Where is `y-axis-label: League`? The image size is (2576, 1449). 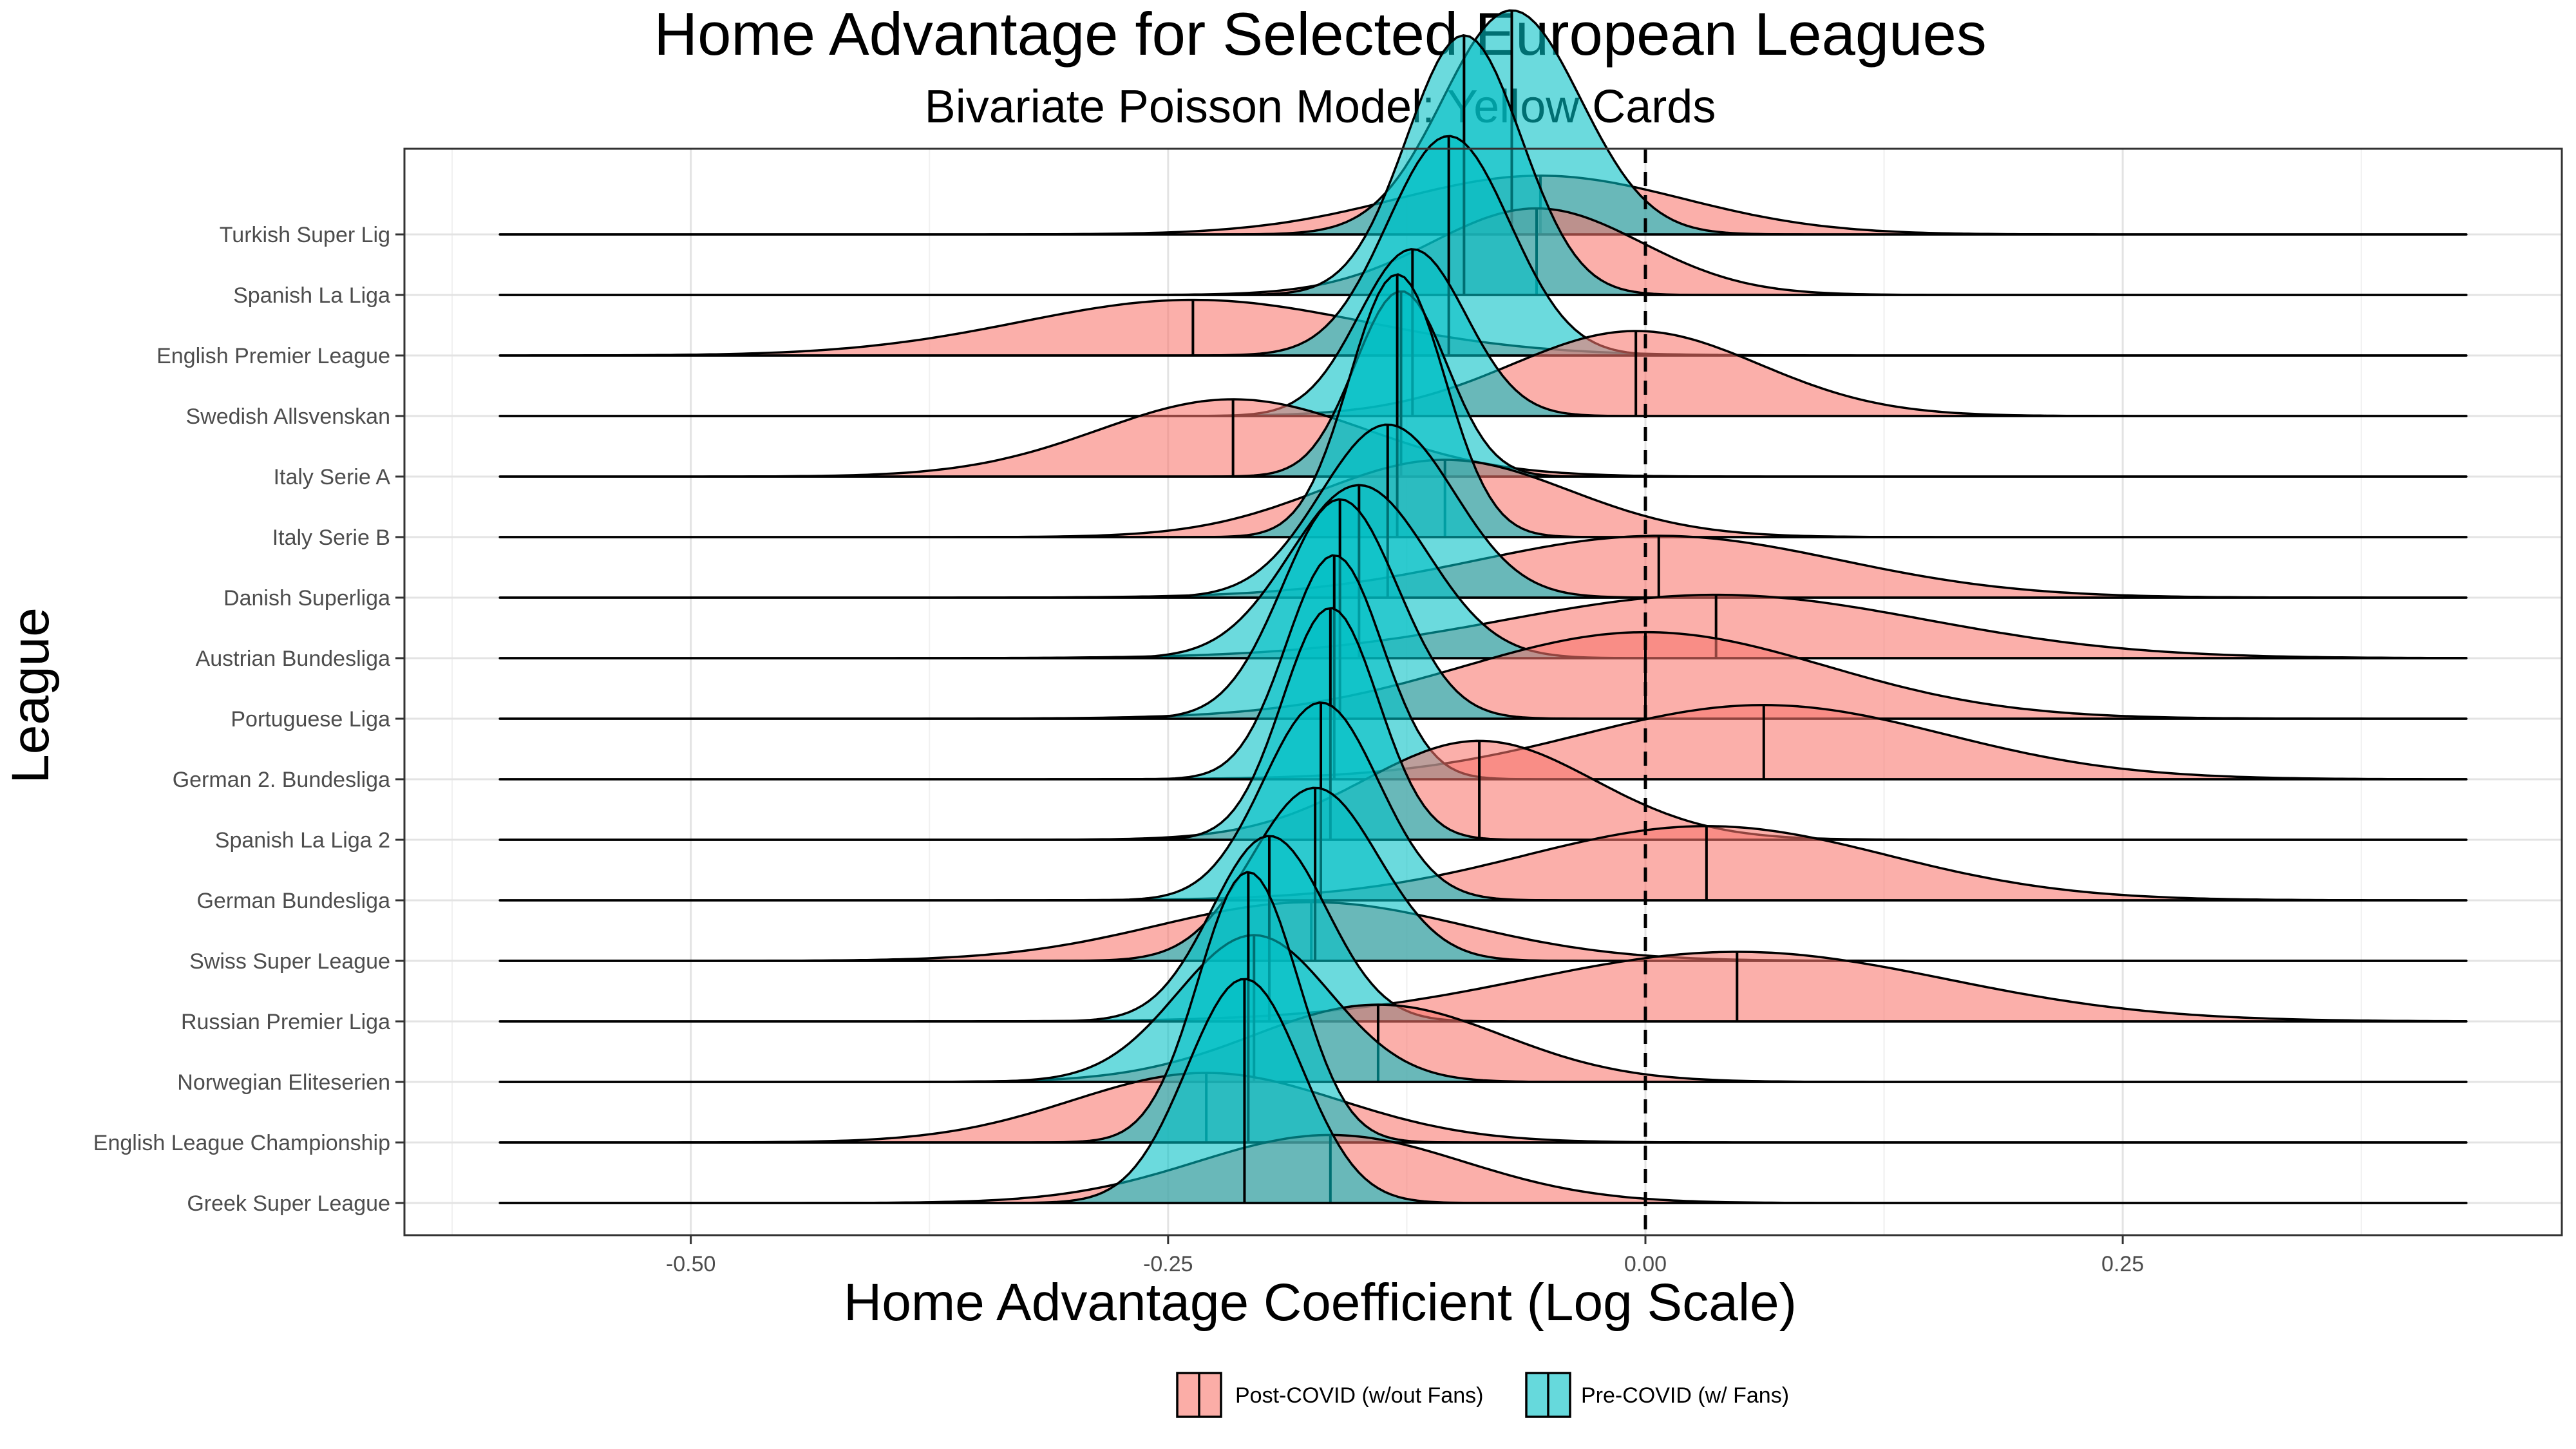 y-axis-label: League is located at coordinates (30, 695).